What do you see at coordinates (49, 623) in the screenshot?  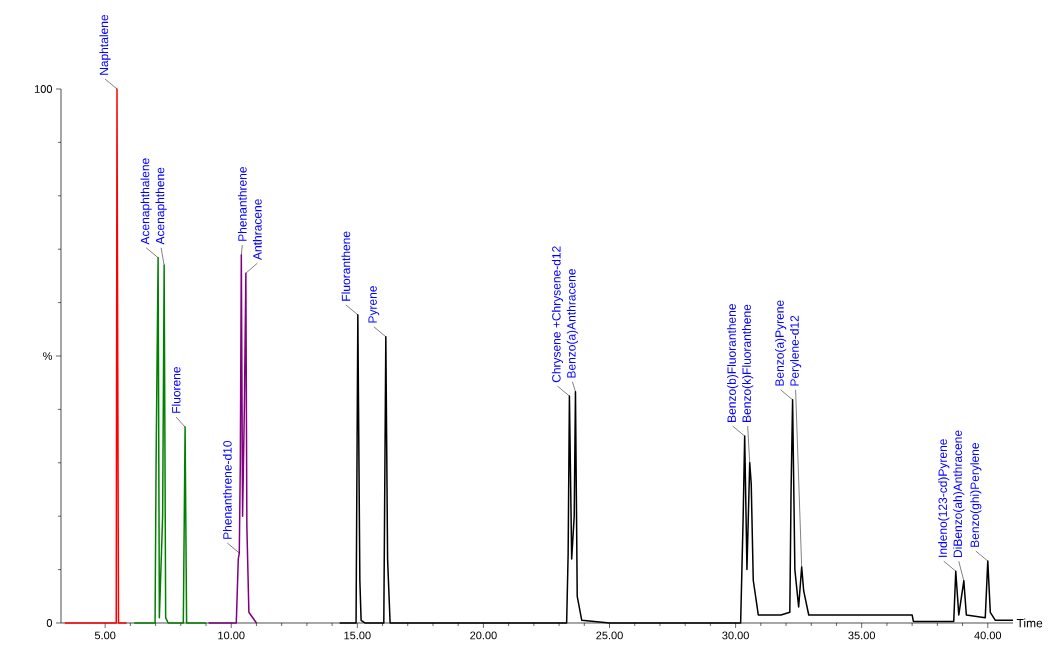 I see `y-tick-label: 0` at bounding box center [49, 623].